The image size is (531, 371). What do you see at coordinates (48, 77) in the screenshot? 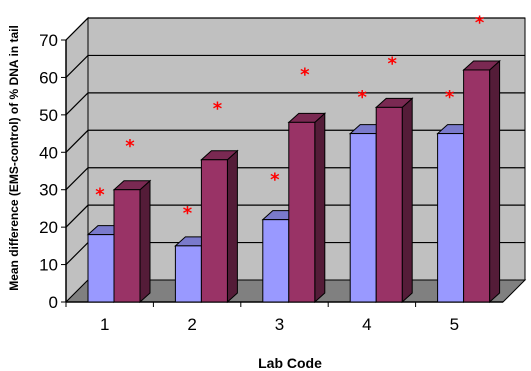
I see `y-tick-label: 60` at bounding box center [48, 77].